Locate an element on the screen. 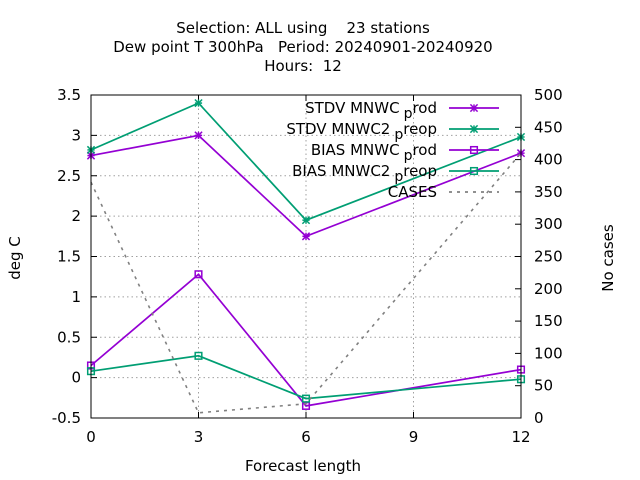 The width and height of the screenshot is (640, 480). y2-tick-label: 100 is located at coordinates (548, 353).